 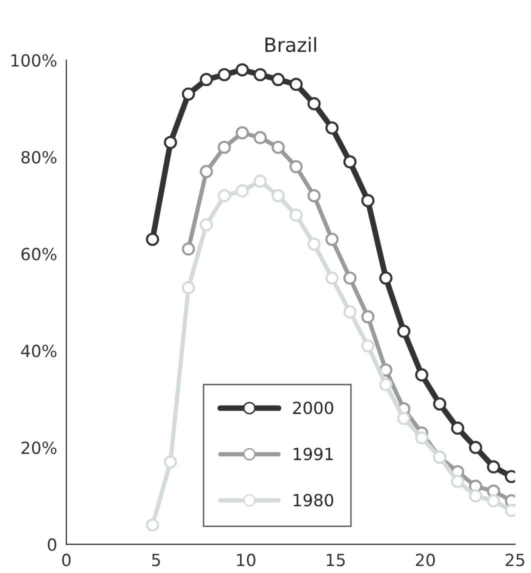 I want to click on x-tick-label: 20, so click(x=425, y=560).